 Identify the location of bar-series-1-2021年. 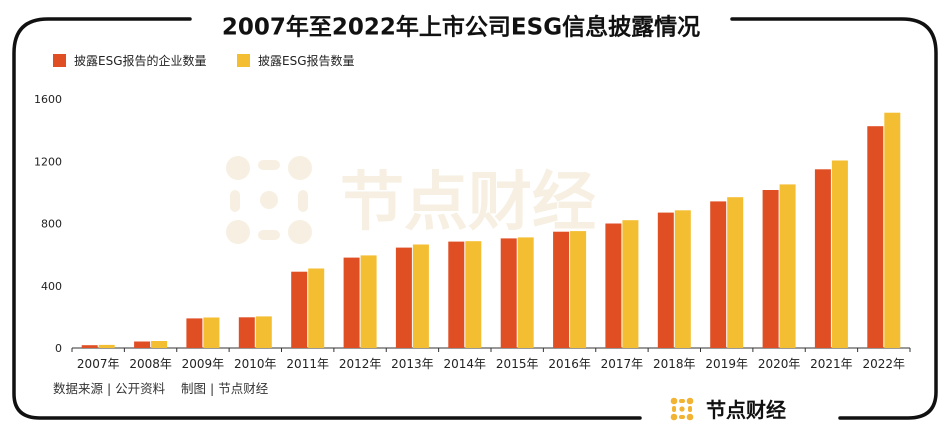
(822, 258).